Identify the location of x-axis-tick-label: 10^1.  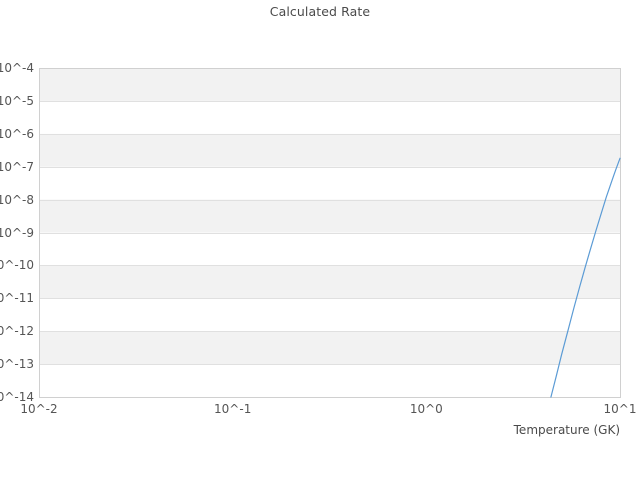
(620, 409).